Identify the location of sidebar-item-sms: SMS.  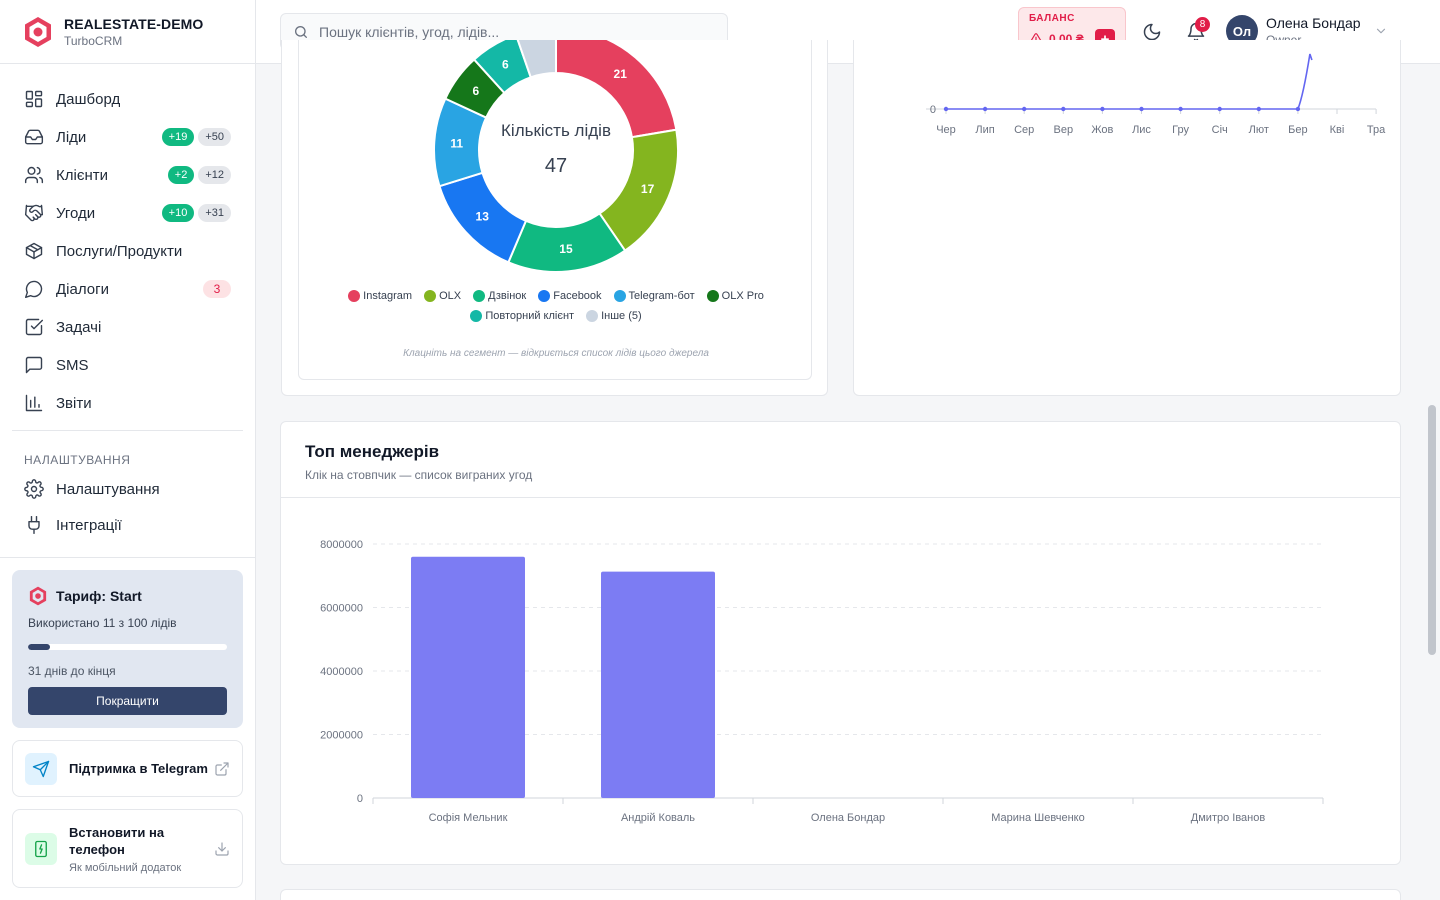
(127, 365).